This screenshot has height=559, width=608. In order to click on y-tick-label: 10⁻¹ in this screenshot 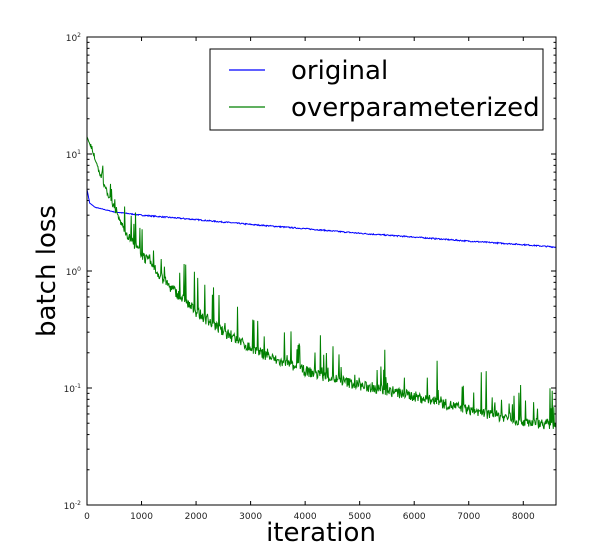, I will do `click(73, 389)`.